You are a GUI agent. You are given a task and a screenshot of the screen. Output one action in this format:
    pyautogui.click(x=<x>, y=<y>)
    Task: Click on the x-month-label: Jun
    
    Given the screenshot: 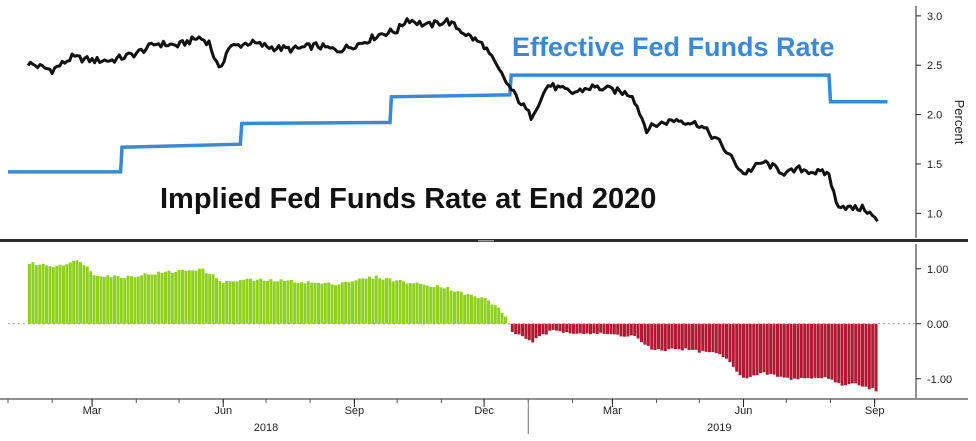 What is the action you would take?
    pyautogui.click(x=744, y=411)
    